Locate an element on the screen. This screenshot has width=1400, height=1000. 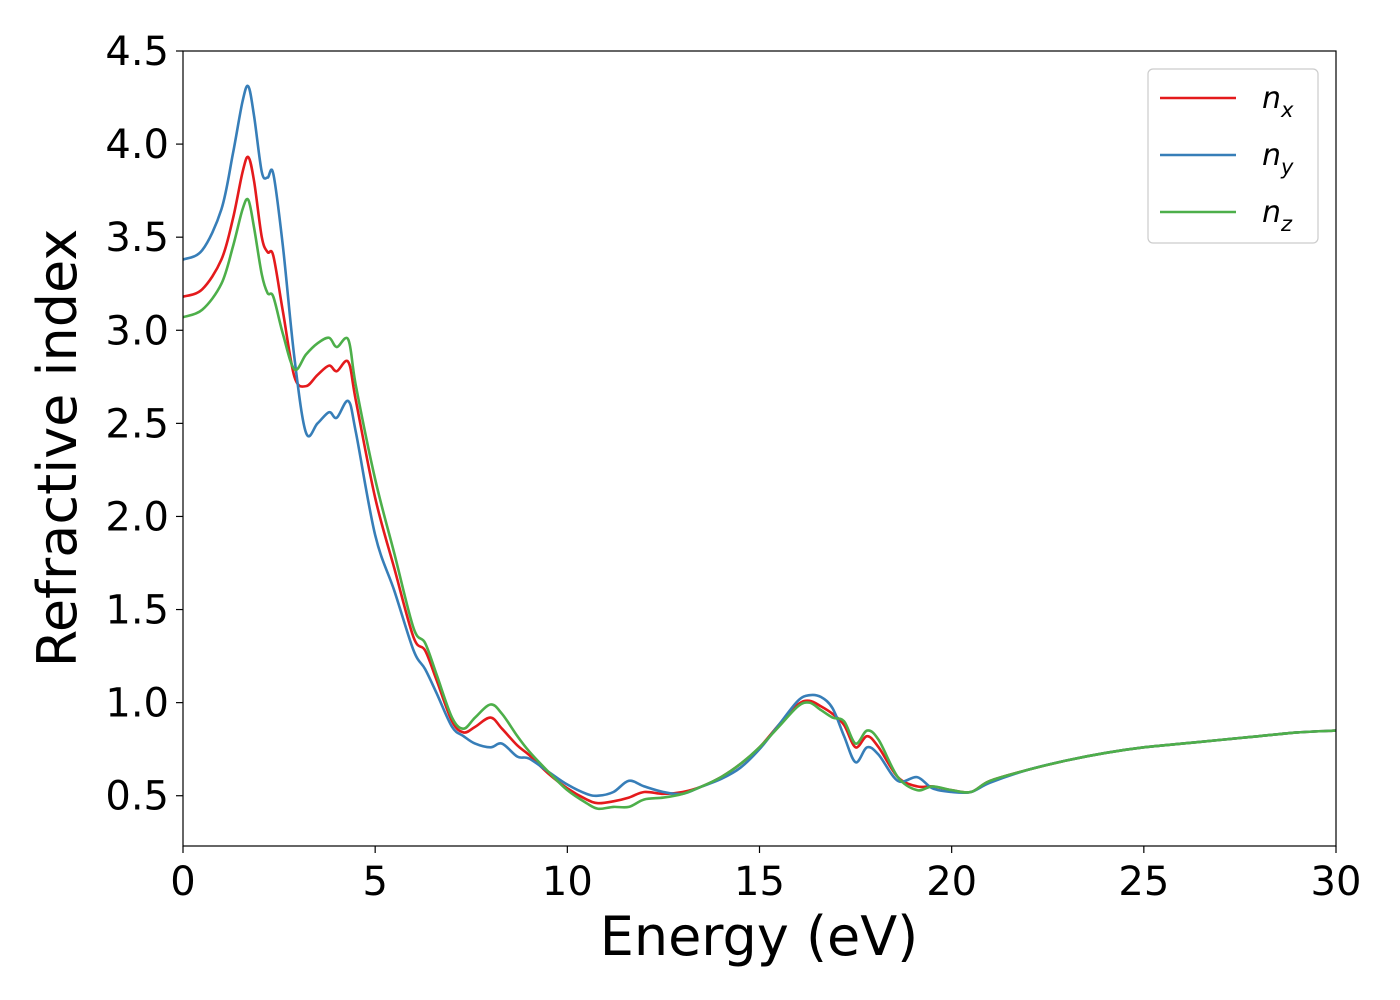
y-tick-label: 3.0 is located at coordinates (137, 331).